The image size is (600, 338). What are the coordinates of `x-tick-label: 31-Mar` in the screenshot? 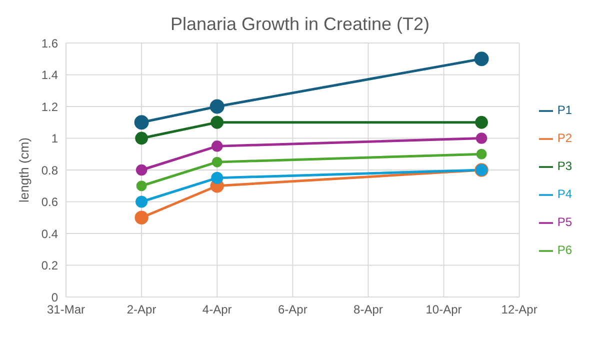 It's located at (66, 309).